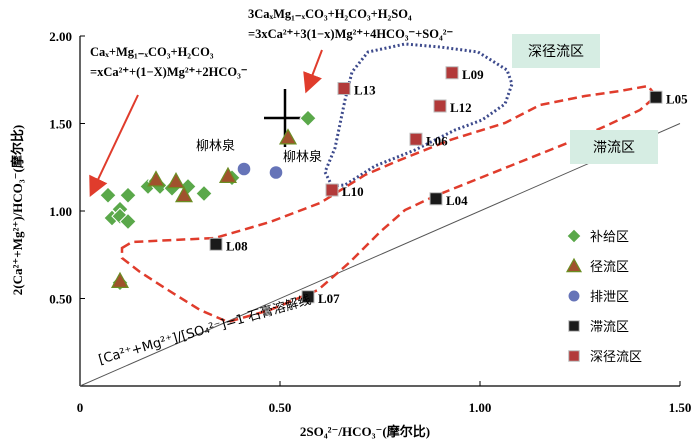 This screenshot has width=700, height=444. I want to click on legend-label: 排泄区, so click(609, 297).